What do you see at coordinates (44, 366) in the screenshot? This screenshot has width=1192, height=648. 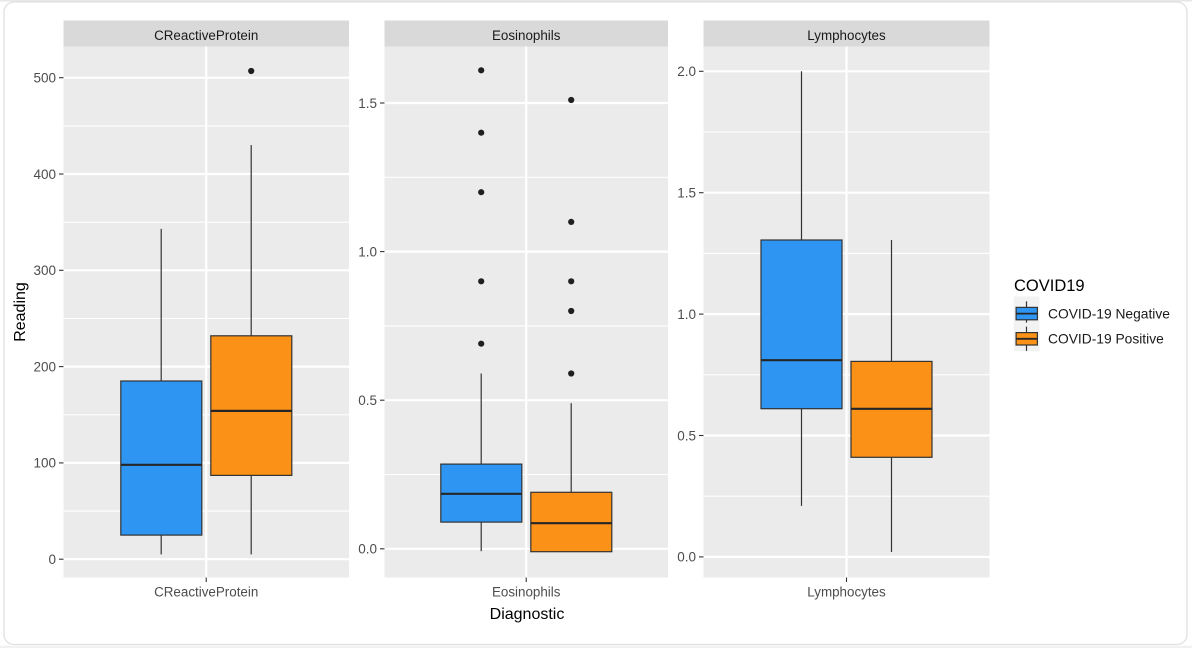 I see `svg-text: 200` at bounding box center [44, 366].